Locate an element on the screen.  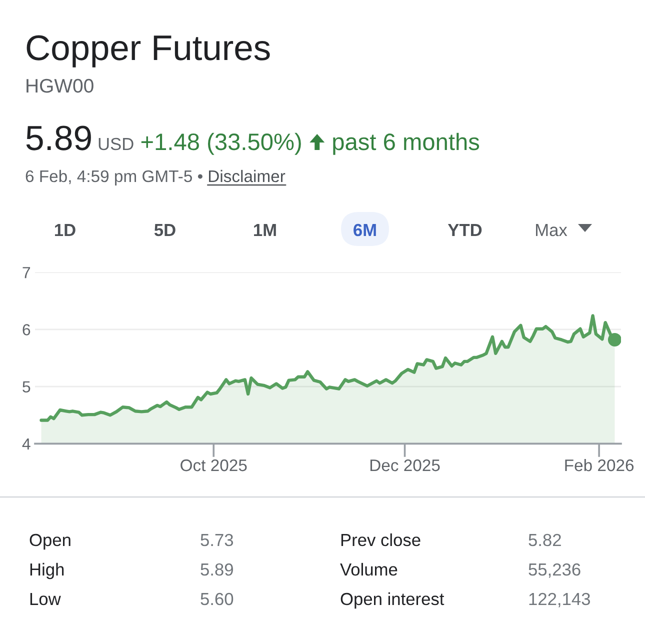
text: 6M is located at coordinates (365, 230).